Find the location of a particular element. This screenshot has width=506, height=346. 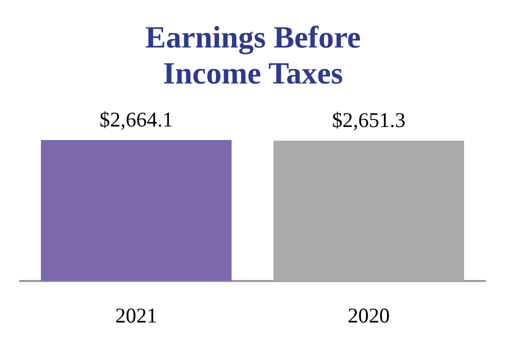

data-label: $2,664.1 is located at coordinates (136, 120).